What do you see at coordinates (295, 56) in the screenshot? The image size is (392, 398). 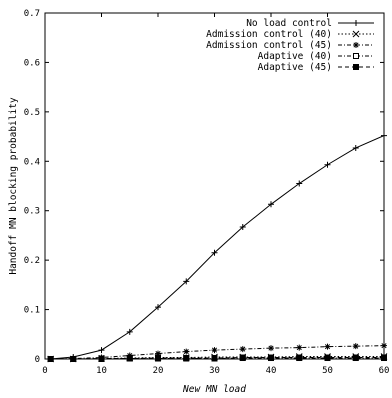 I see `legend-label: Adaptive (40)` at bounding box center [295, 56].